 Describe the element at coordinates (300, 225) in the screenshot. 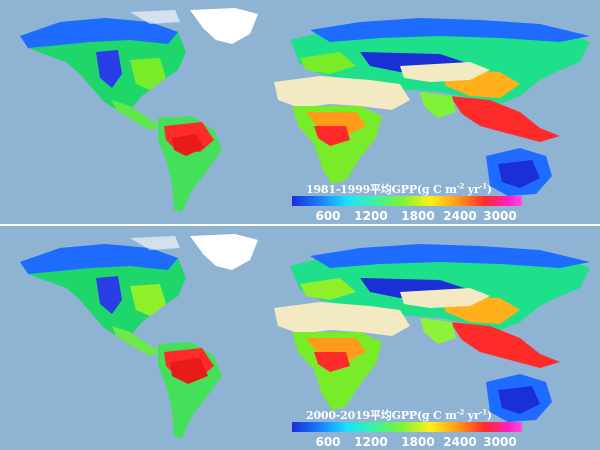

I see `panel-divider` at that location.